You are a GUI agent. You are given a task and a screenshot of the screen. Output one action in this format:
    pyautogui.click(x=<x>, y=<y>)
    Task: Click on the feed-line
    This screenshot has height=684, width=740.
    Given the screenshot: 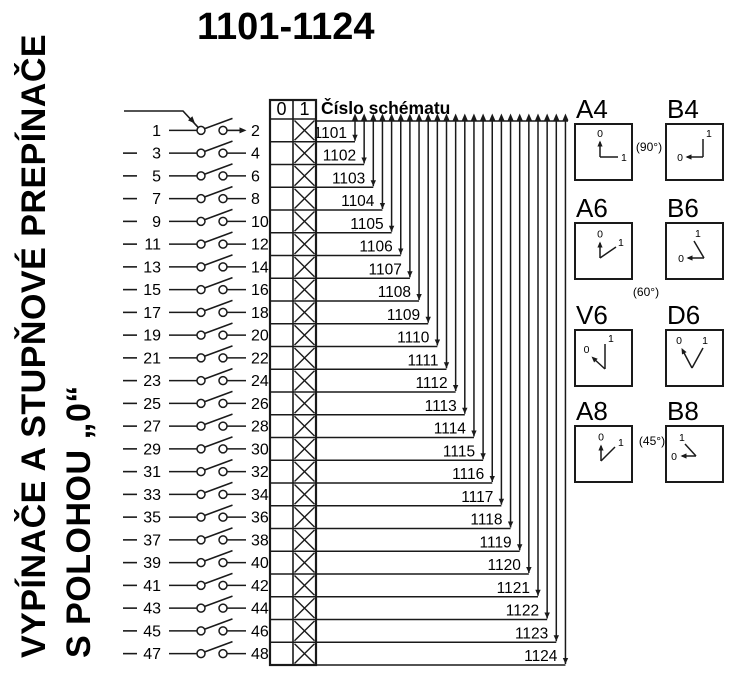 What is the action you would take?
    pyautogui.click(x=161, y=119)
    